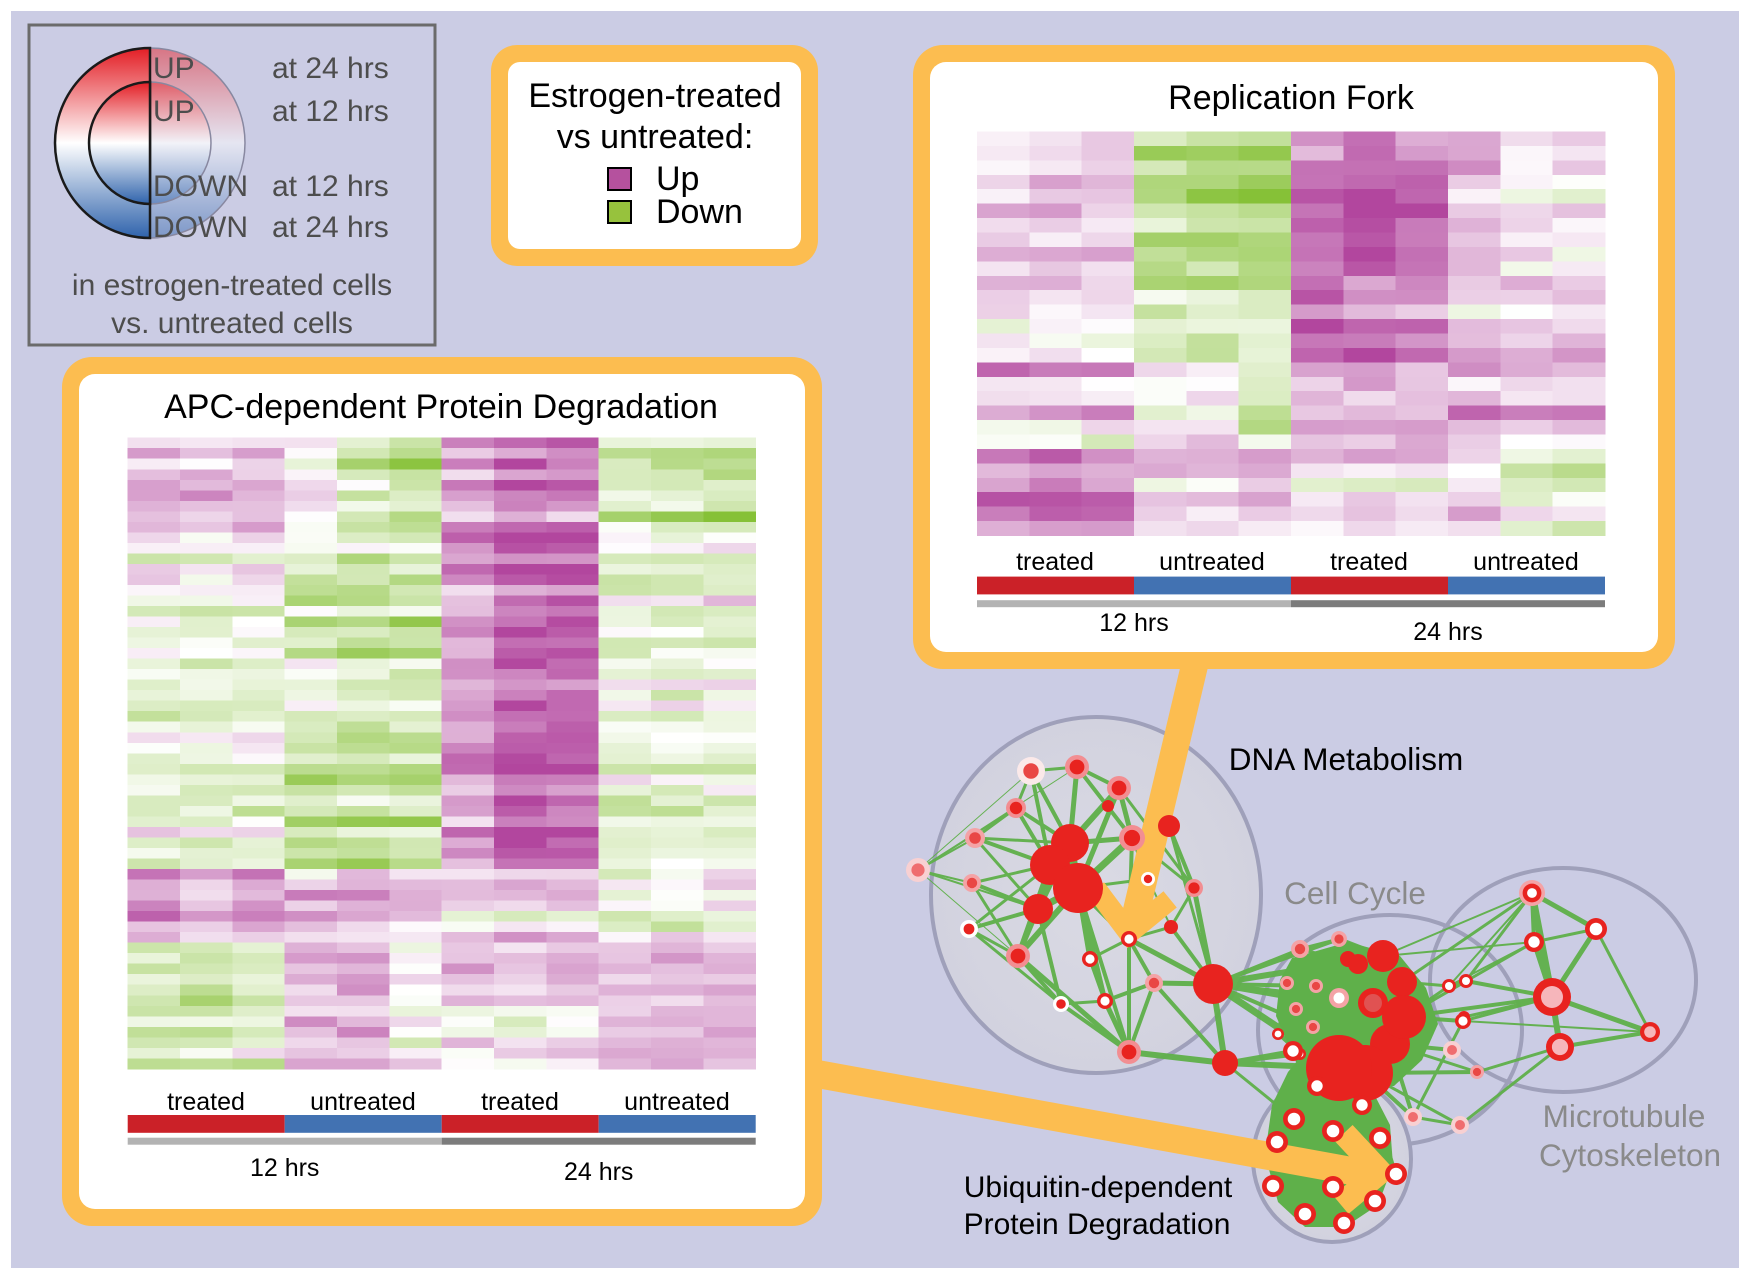  What do you see at coordinates (232, 323) in the screenshot?
I see `svg-text: vs. untreated cells` at bounding box center [232, 323].